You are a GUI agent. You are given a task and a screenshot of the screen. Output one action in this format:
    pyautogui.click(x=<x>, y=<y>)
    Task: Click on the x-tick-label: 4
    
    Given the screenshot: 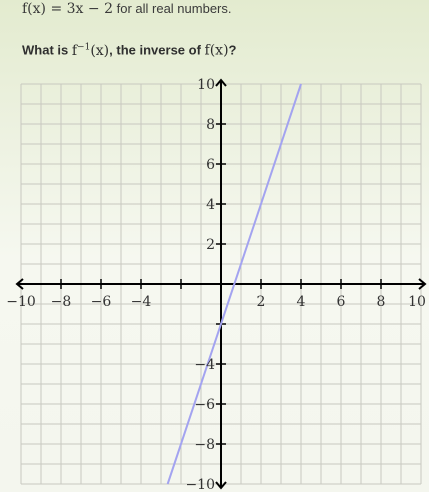 What is the action you would take?
    pyautogui.click(x=301, y=302)
    